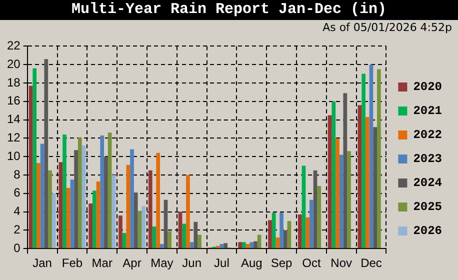 This screenshot has height=280, width=458. What do you see at coordinates (341, 263) in the screenshot?
I see `x-tick-label: Nov` at bounding box center [341, 263].